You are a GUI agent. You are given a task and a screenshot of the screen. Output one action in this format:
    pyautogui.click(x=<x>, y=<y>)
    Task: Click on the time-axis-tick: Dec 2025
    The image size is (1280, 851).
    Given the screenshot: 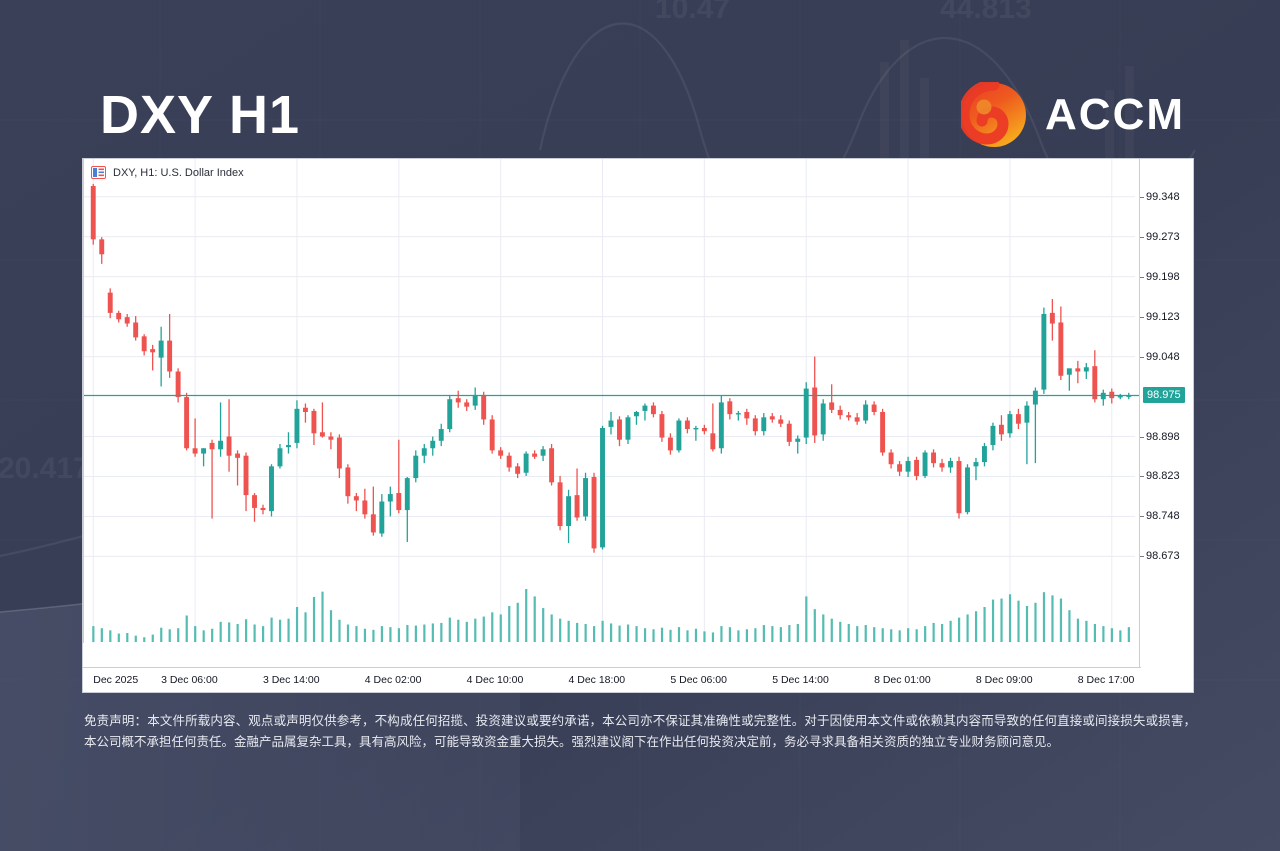 What is the action you would take?
    pyautogui.click(x=116, y=680)
    